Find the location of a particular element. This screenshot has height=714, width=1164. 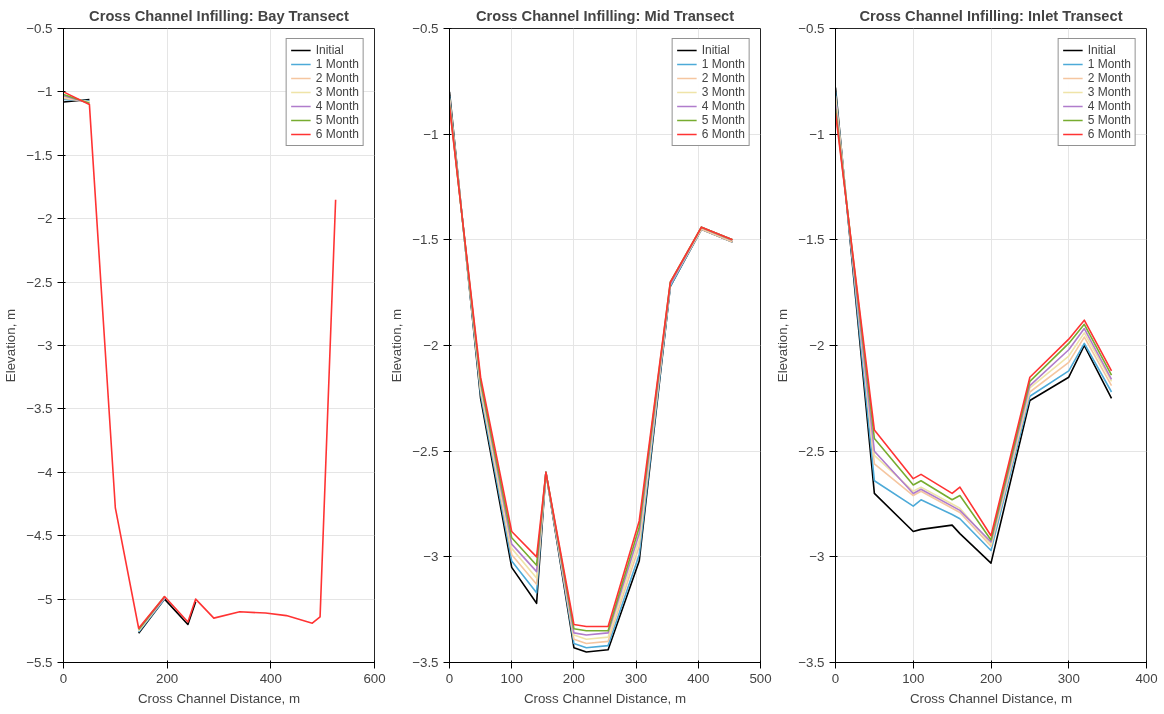

chart-title: Cross Channel Infilling: Mid Transect is located at coordinates (605, 15).